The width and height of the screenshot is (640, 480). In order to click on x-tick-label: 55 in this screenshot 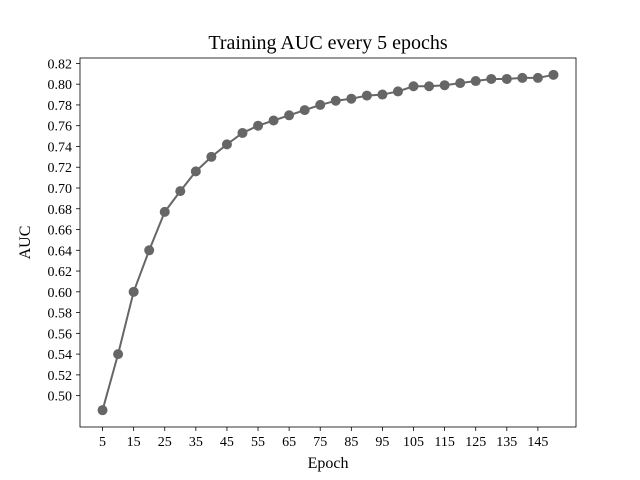, I will do `click(258, 442)`.